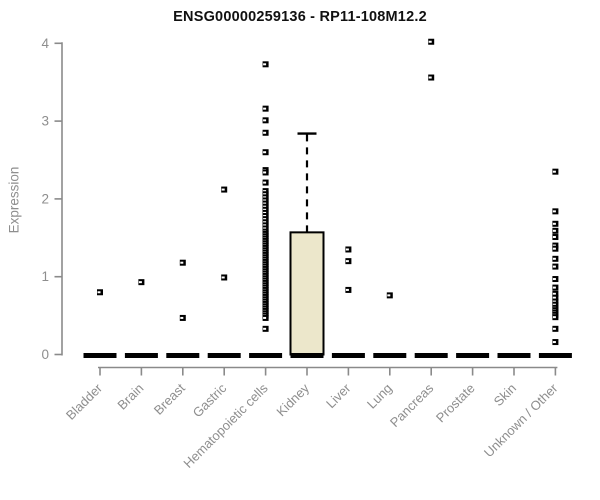  What do you see at coordinates (45, 276) in the screenshot?
I see `y-tick-label: 1` at bounding box center [45, 276].